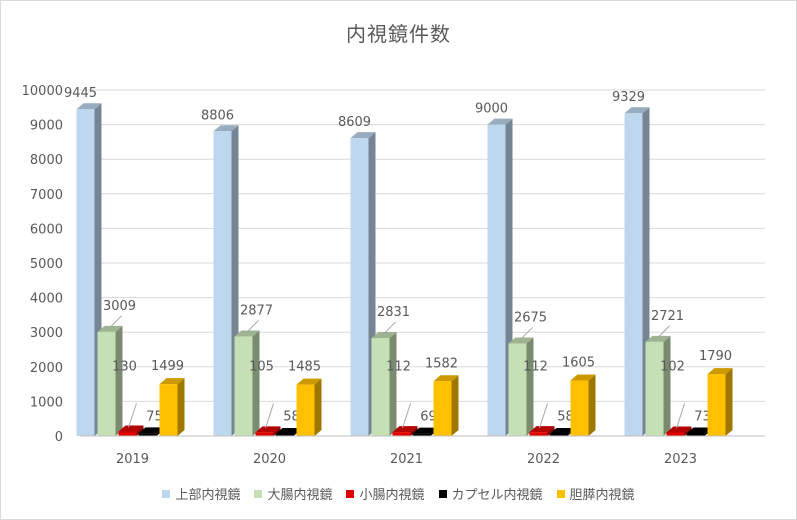 This screenshot has height=520, width=797. I want to click on legend-item-biliary: 胆膵内視鏡, so click(595, 493).